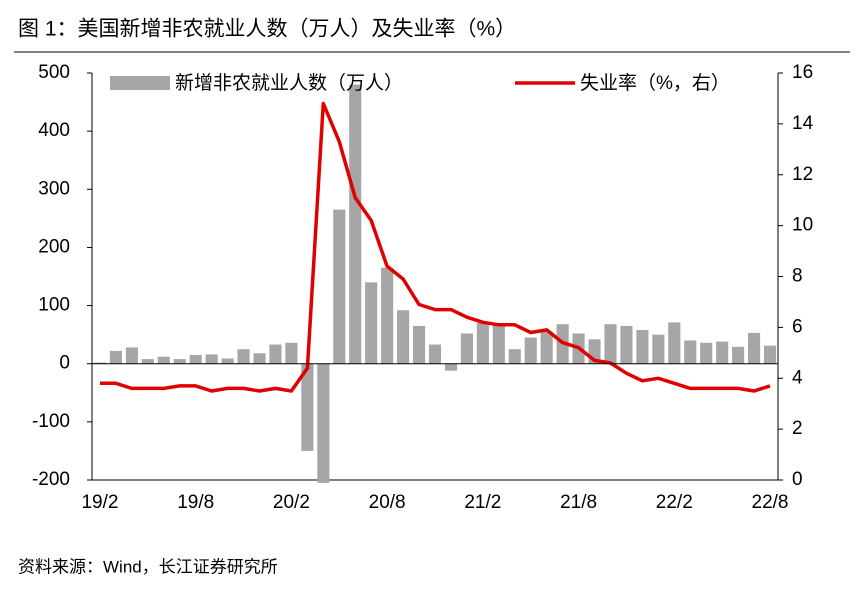  What do you see at coordinates (797, 428) in the screenshot?
I see `y2-tick-label: 2` at bounding box center [797, 428].